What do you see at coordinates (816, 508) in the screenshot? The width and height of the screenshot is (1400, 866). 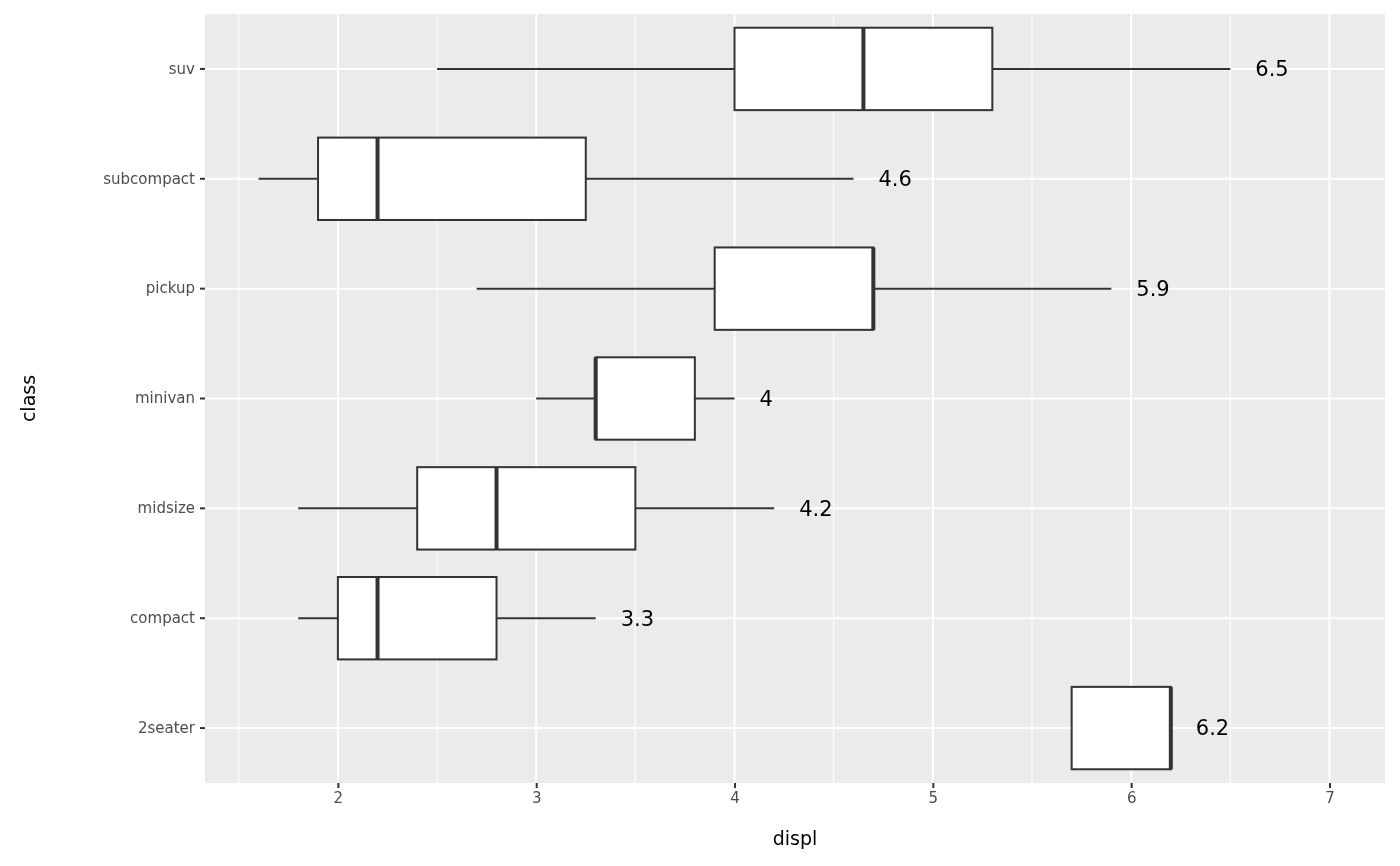 I see `annotation: 4.2` at bounding box center [816, 508].